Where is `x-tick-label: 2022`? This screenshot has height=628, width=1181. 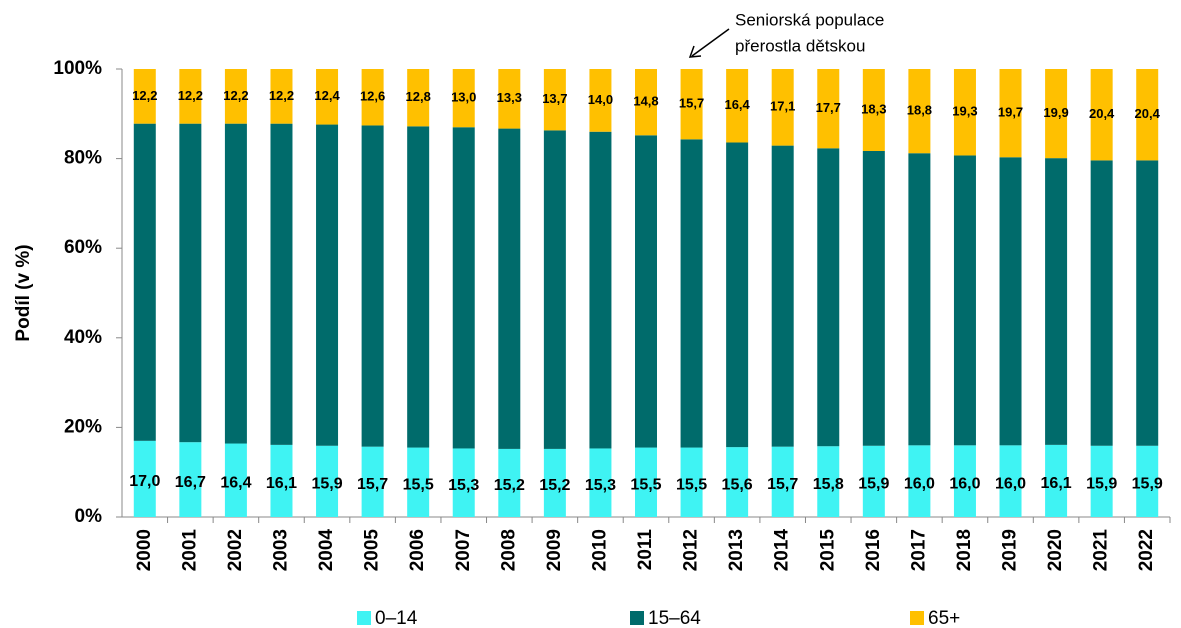 x-tick-label: 2022 is located at coordinates (1146, 550).